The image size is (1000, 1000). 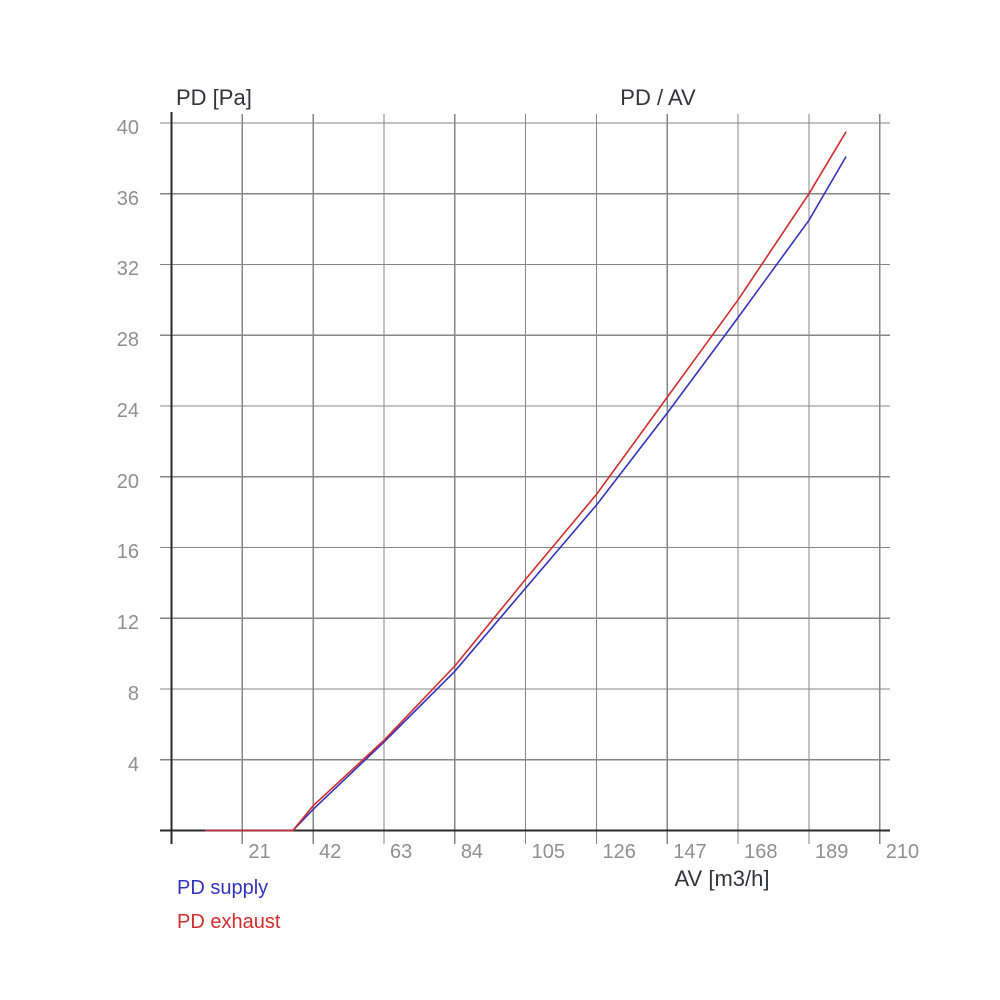 I want to click on y-tick-label: 4, so click(x=133, y=764).